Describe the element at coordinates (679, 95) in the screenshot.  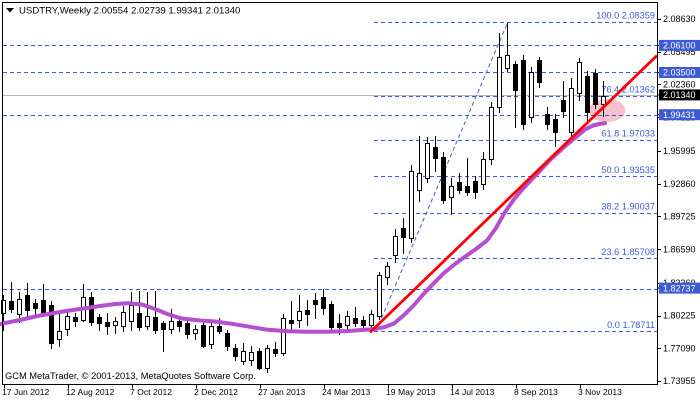
I see `svg-text: 2.01340` at that location.